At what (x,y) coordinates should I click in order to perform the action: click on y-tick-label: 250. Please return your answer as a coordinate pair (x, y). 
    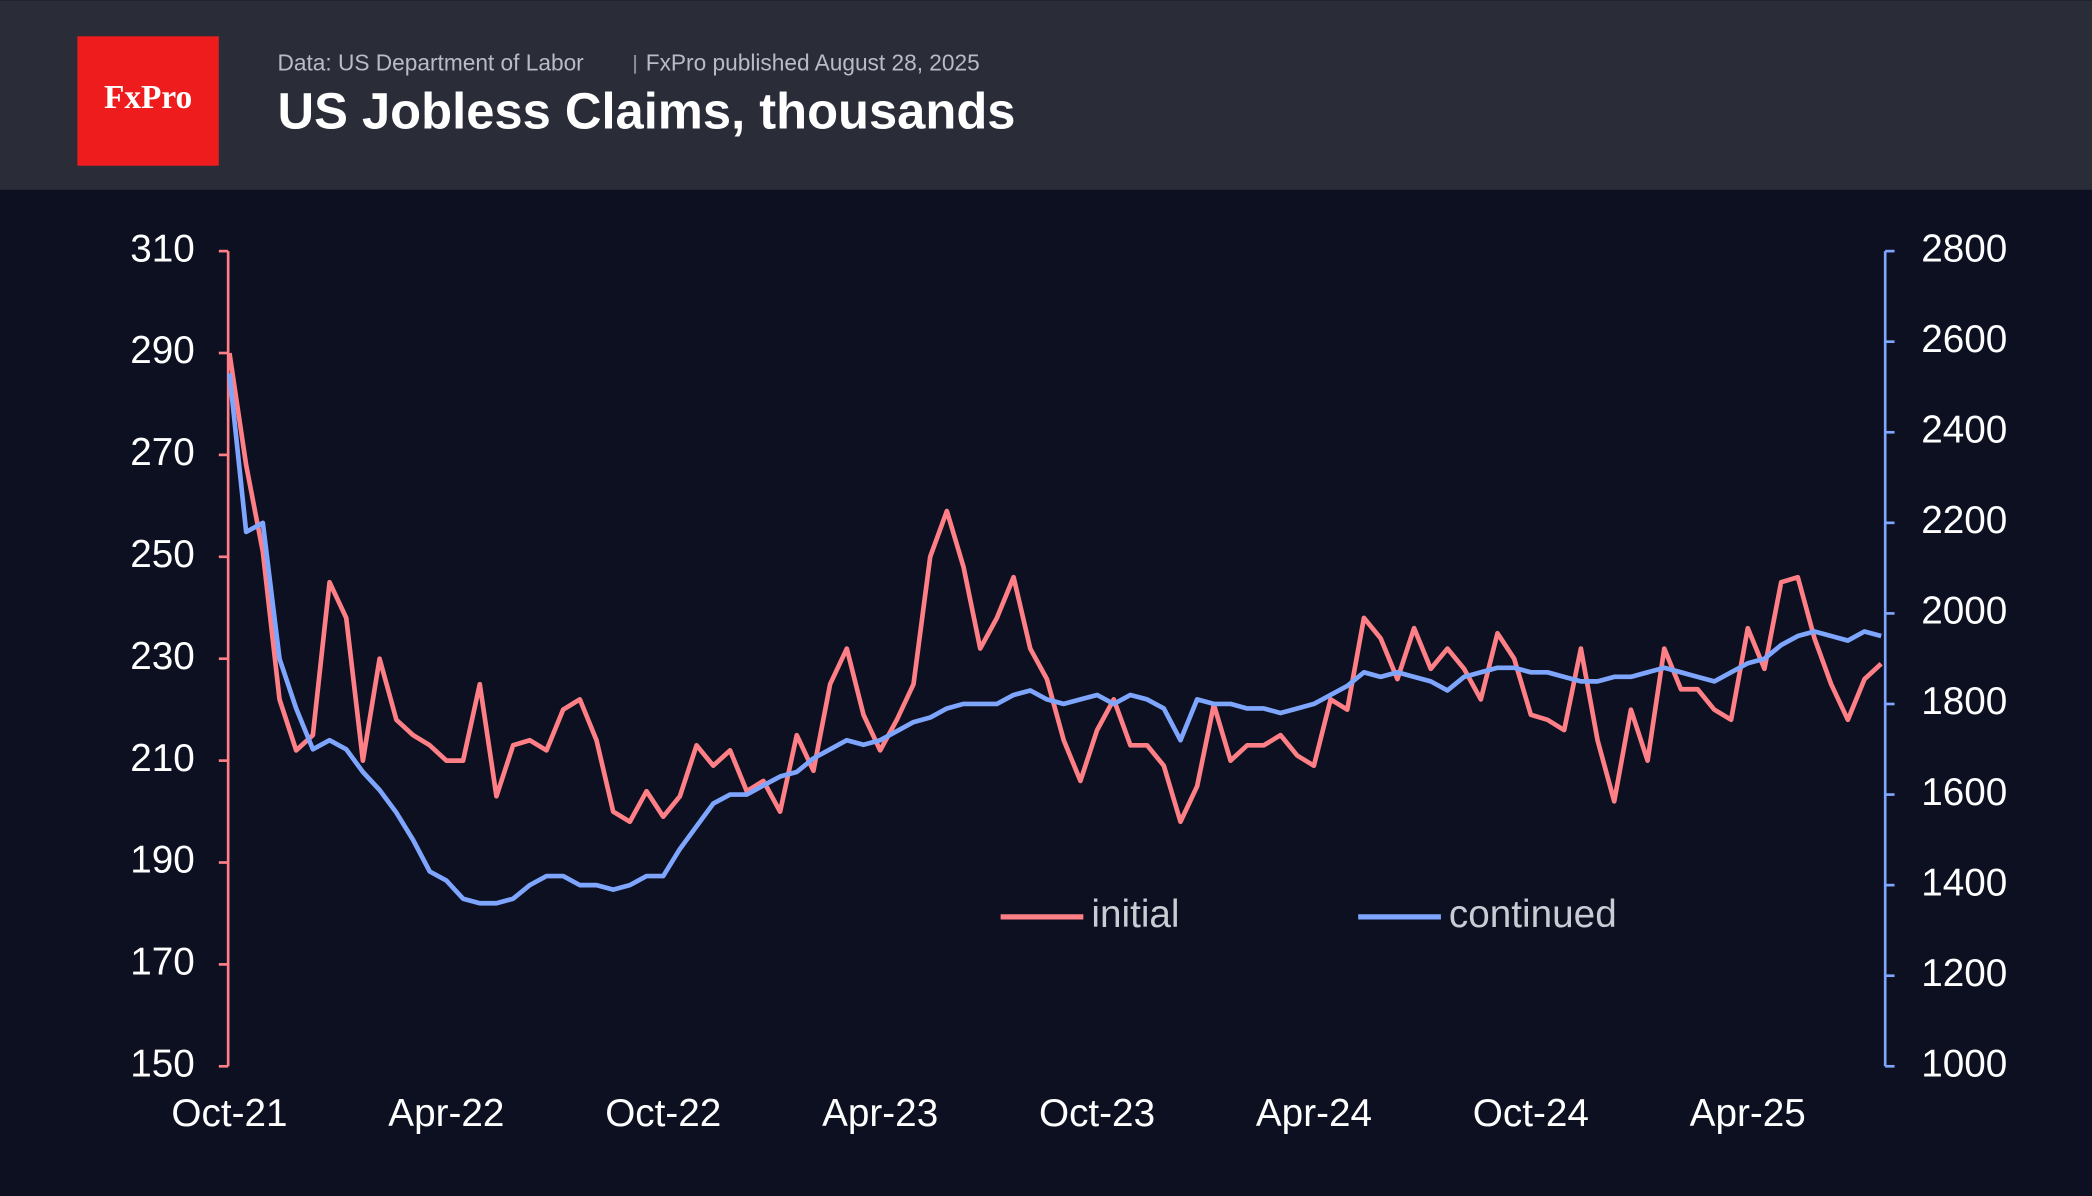
    Looking at the image, I should click on (162, 554).